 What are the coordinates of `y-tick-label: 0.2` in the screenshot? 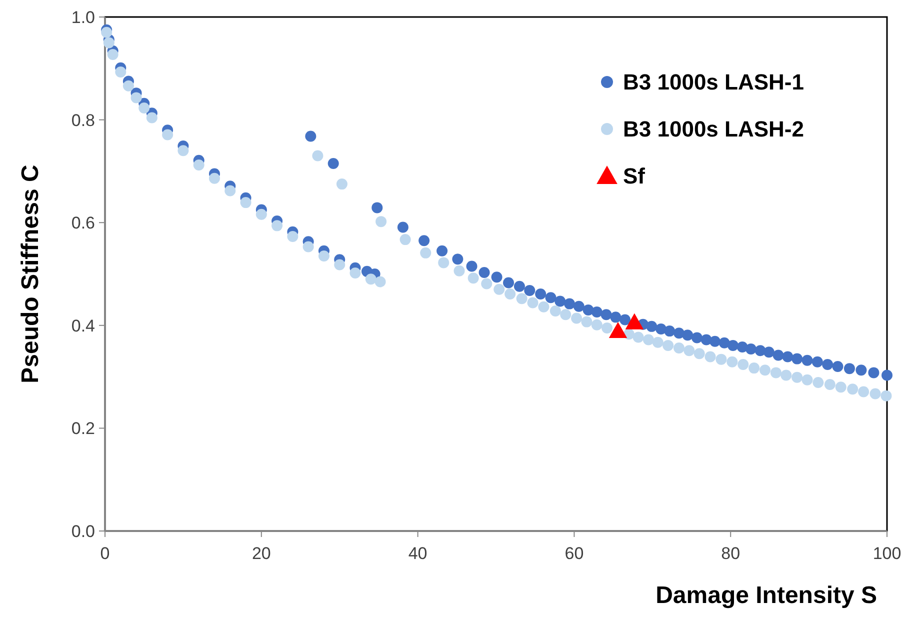 It's located at (83, 428).